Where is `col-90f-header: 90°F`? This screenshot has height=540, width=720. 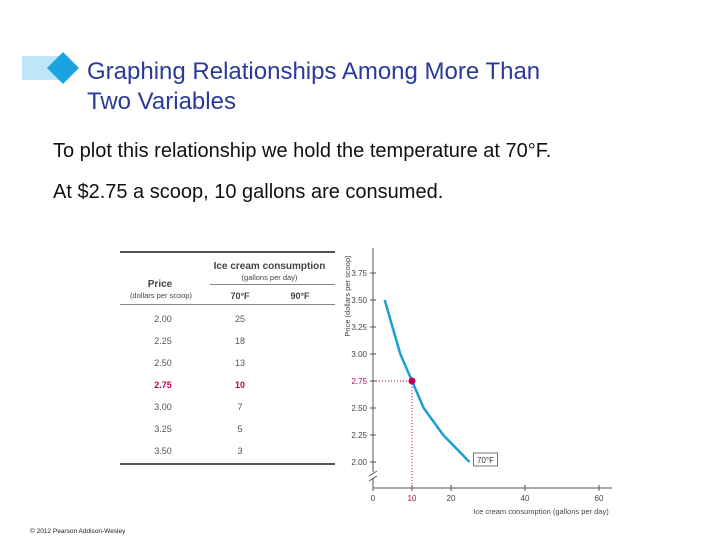 col-90f-header: 90°F is located at coordinates (300, 296).